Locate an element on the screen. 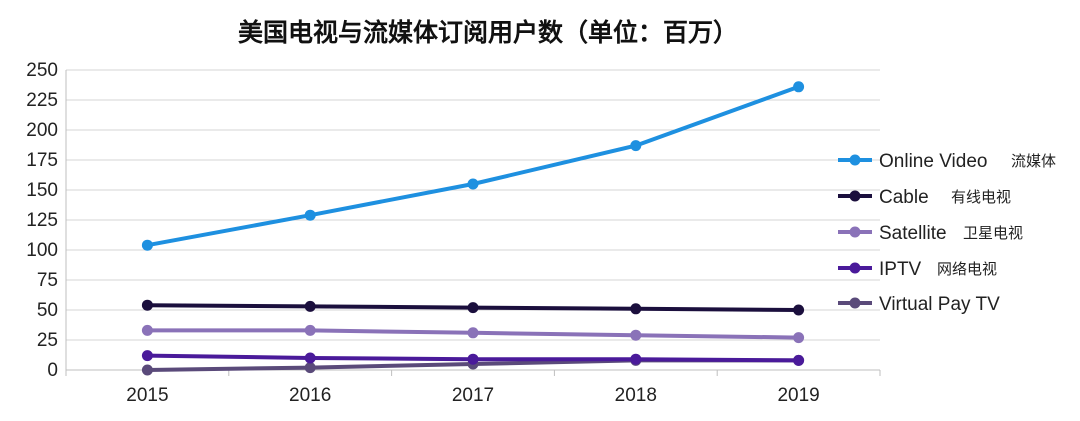  y-tick-label: 100 is located at coordinates (42, 250).